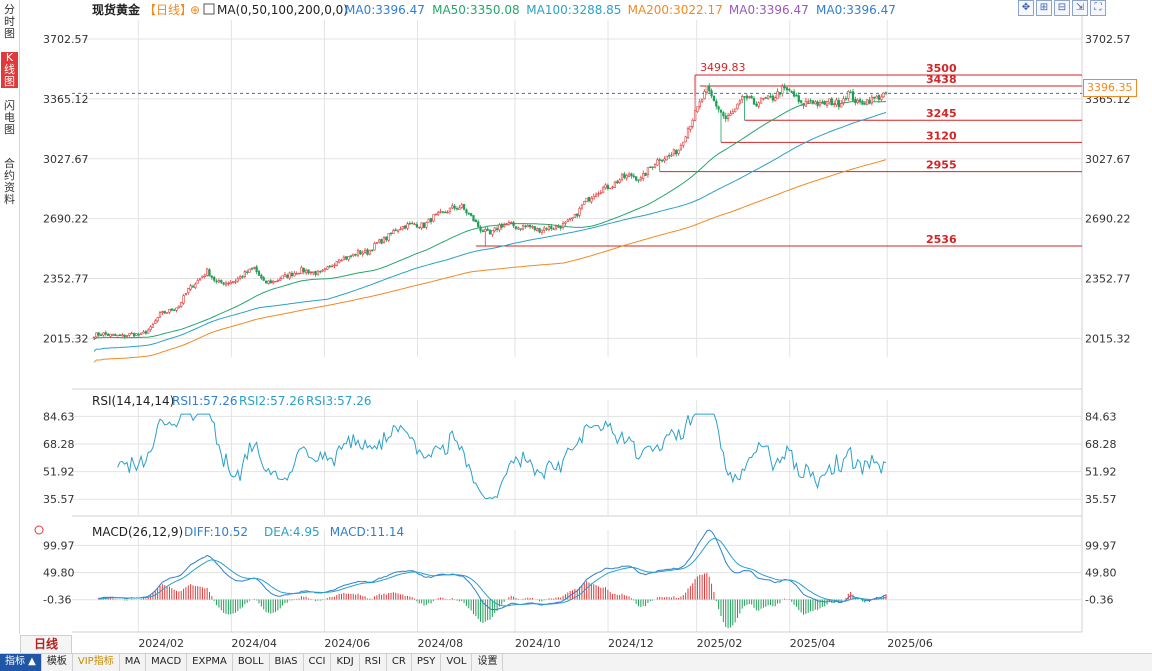 This screenshot has height=671, width=1152. I want to click on level-label: 3500, so click(941, 68).